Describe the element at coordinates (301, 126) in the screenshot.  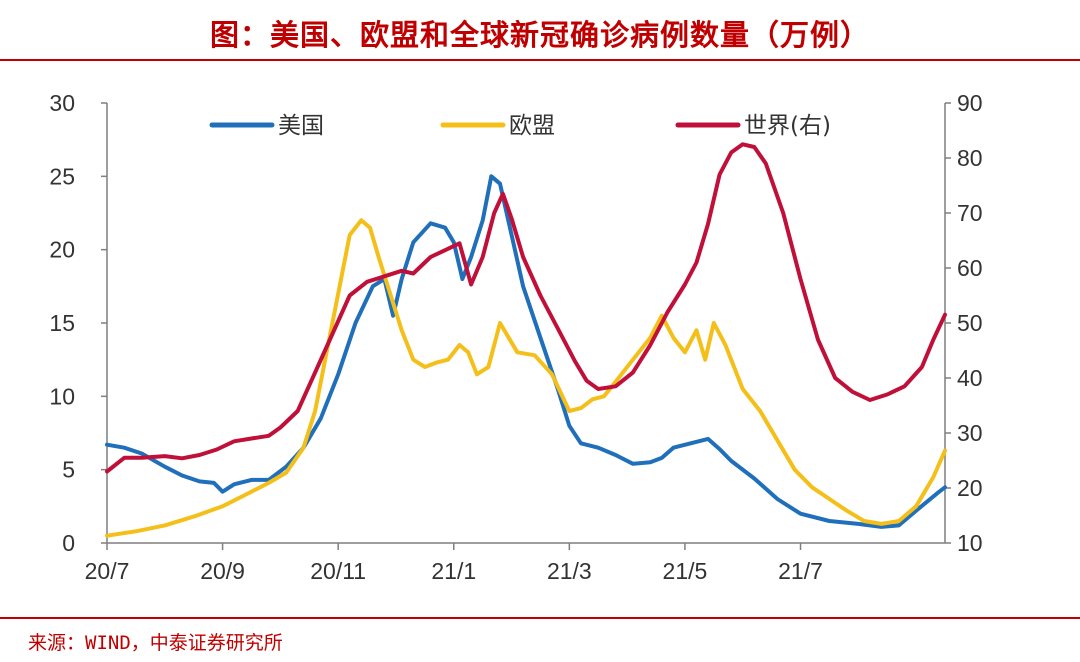
I see `legend-label-us: 美国` at that location.